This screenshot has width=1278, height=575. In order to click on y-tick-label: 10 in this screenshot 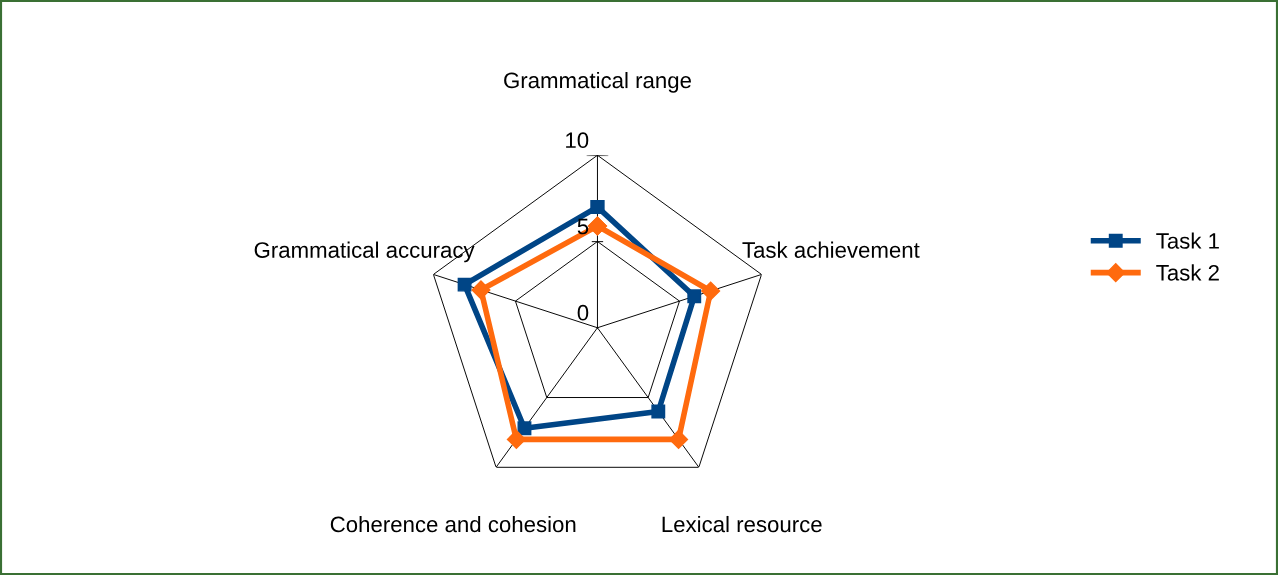, I will do `click(577, 140)`.